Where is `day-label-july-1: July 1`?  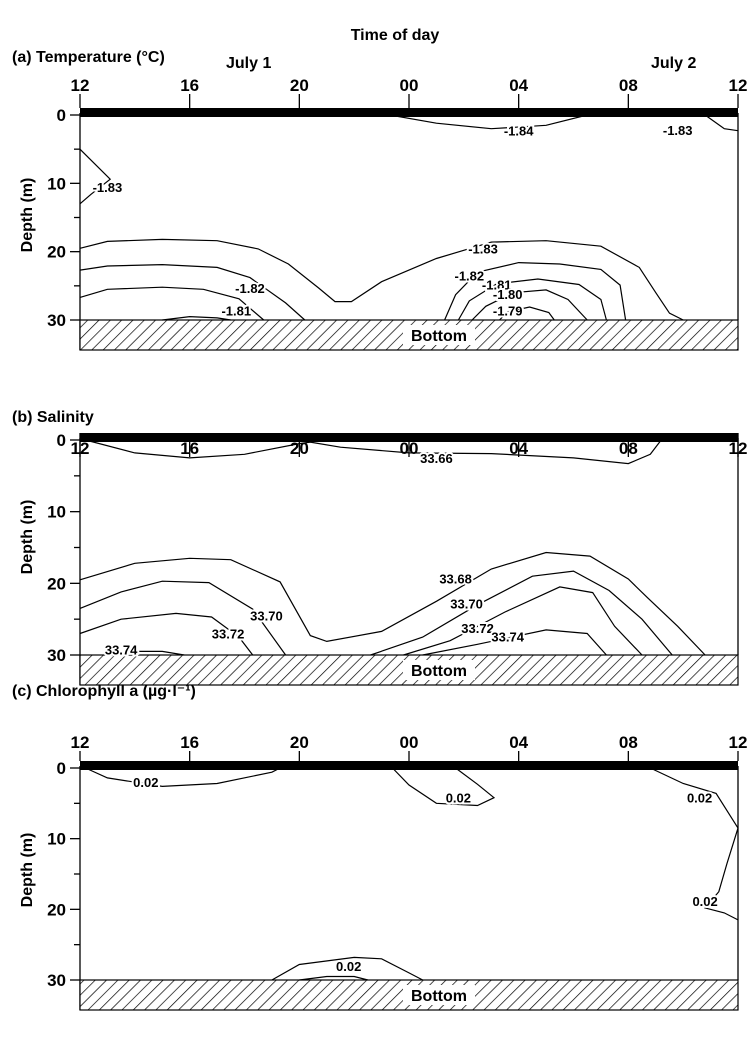 day-label-july-1: July 1 is located at coordinates (248, 63).